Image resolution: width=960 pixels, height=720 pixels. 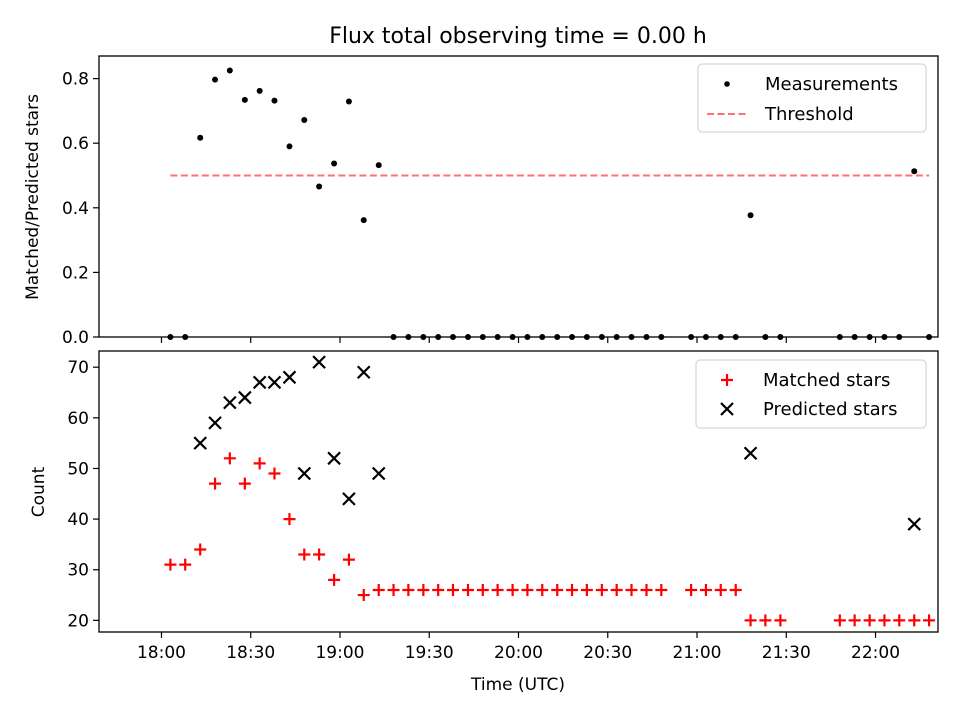 I want to click on y-tick-label: 50, so click(x=78, y=469).